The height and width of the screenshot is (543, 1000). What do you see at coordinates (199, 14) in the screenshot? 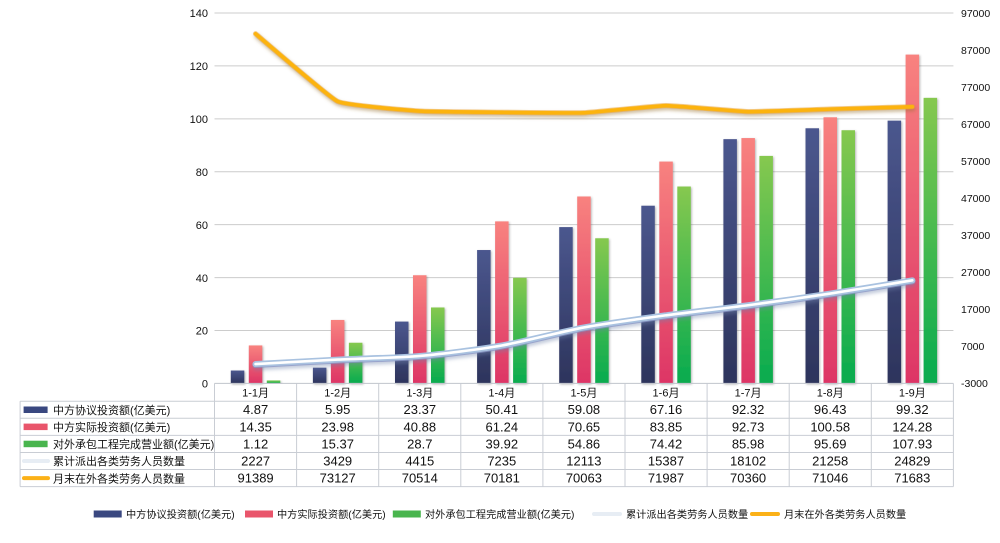
I see `svg-text: 140` at bounding box center [199, 14].